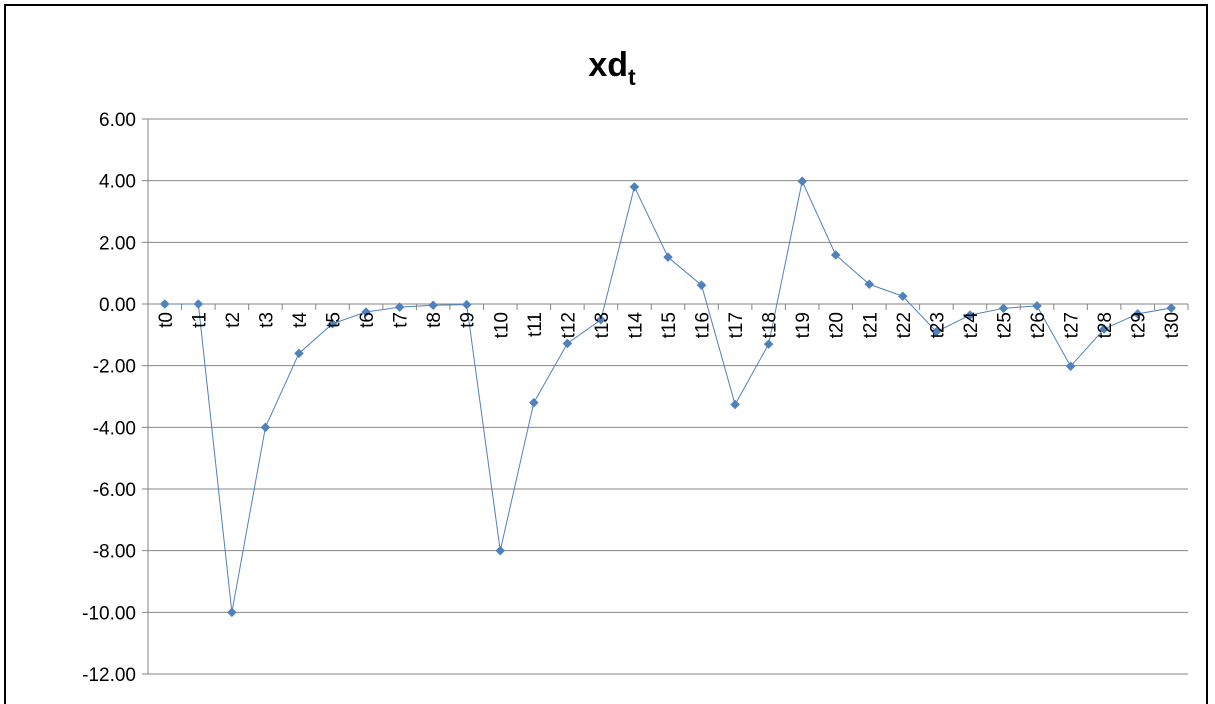  Describe the element at coordinates (736, 325) in the screenshot. I see `x-tick-label: t17` at that location.